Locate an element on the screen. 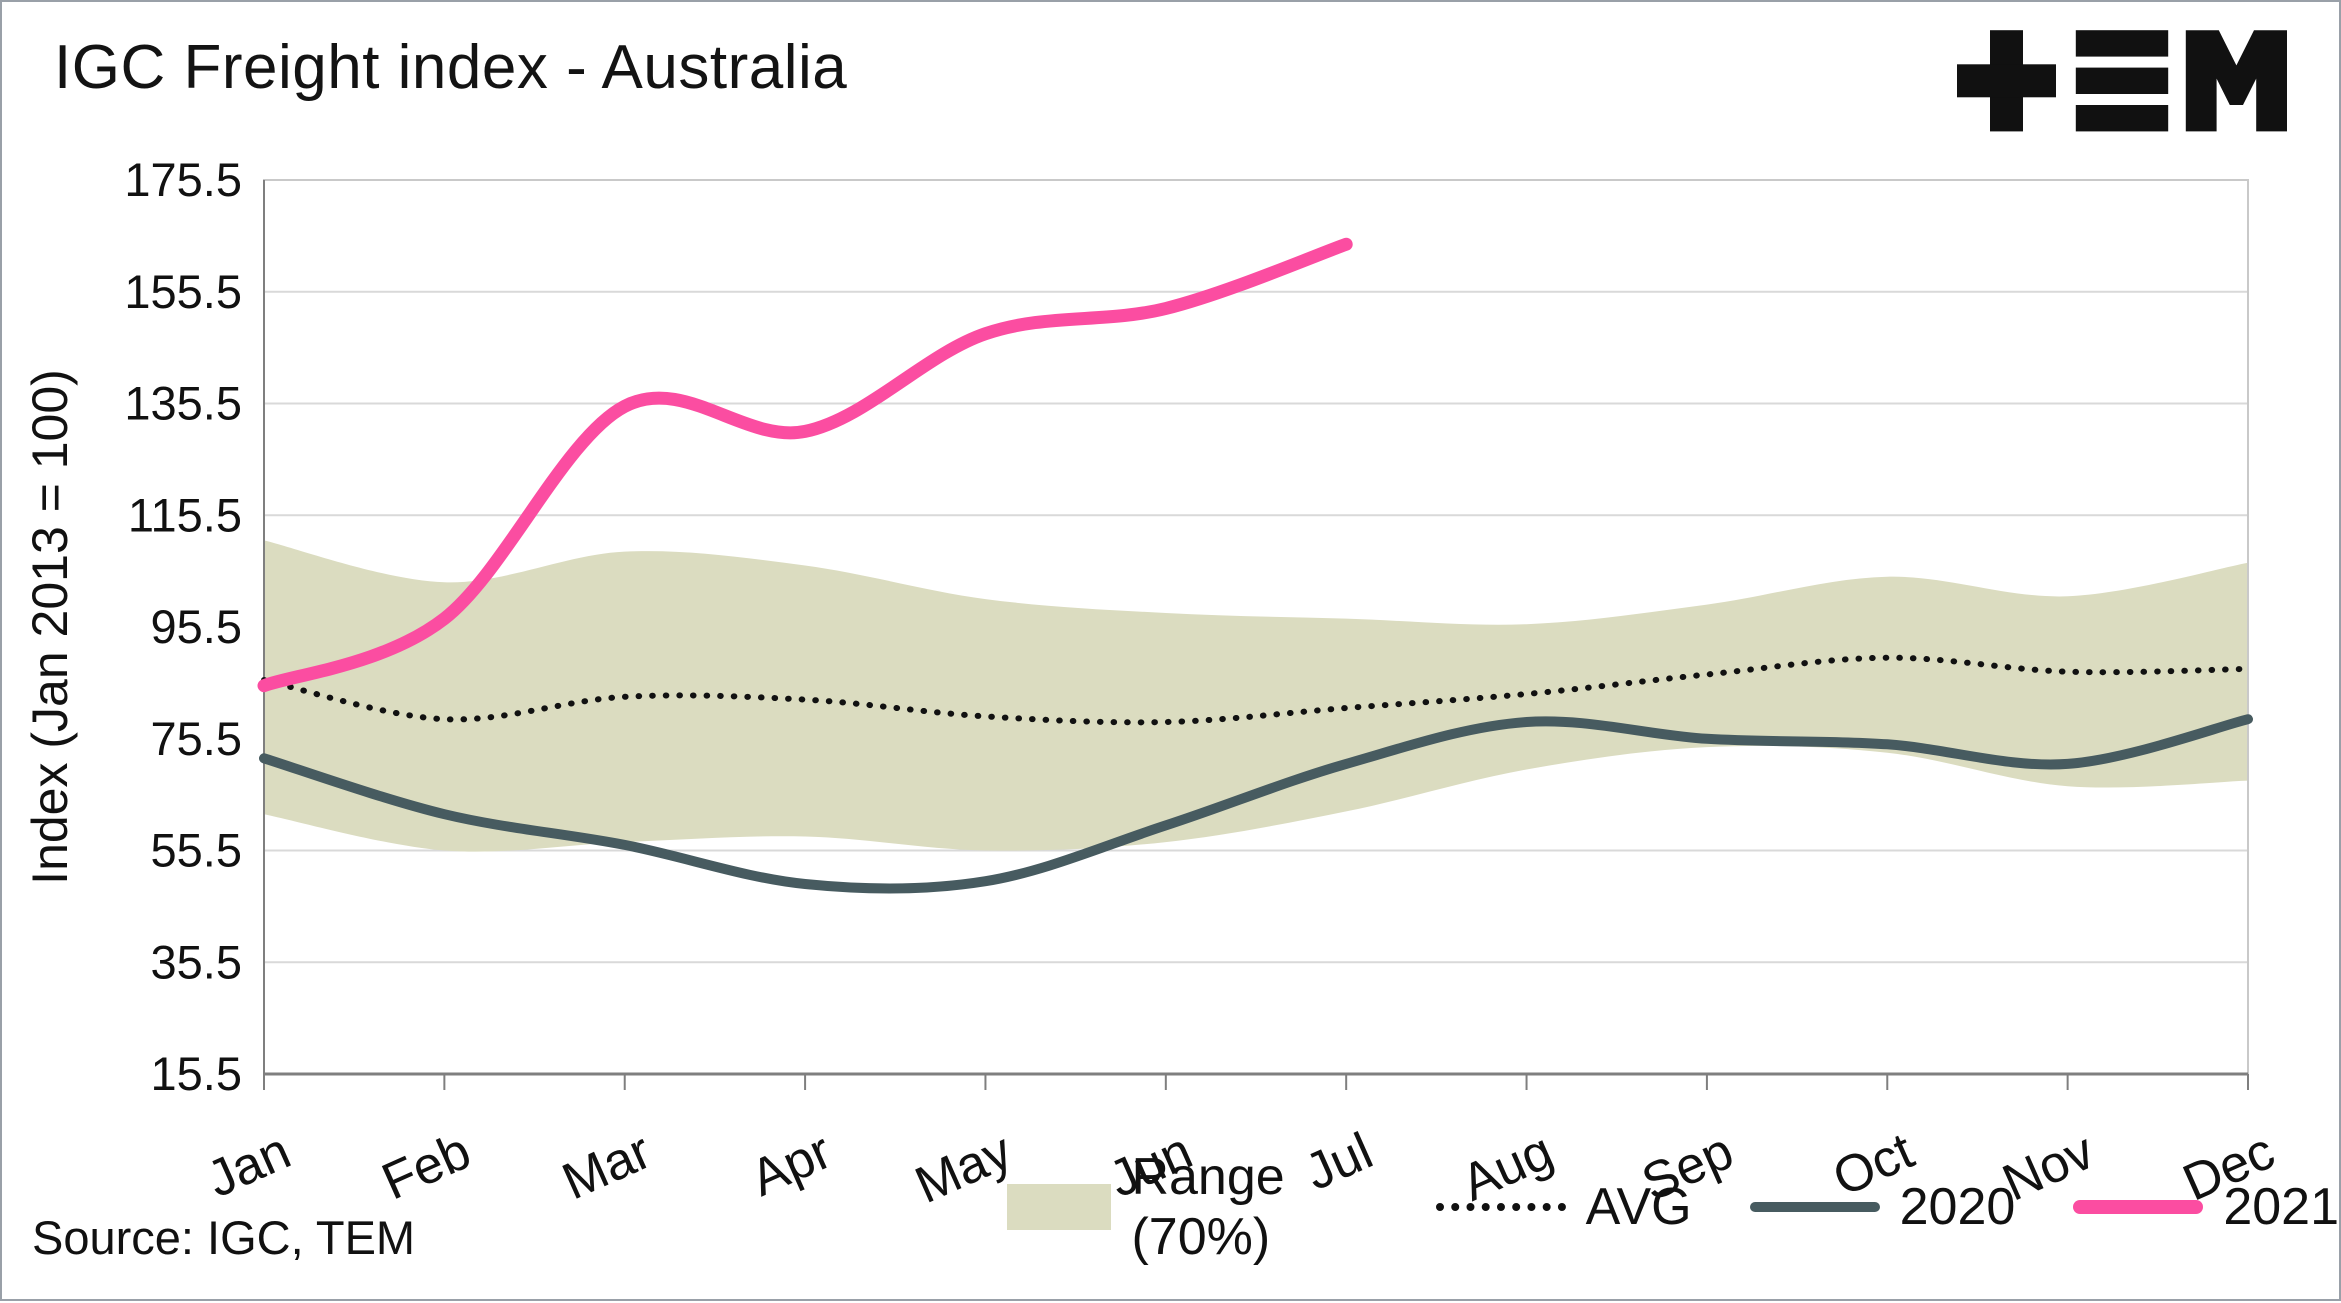 Image resolution: width=2341 pixels, height=1303 pixels. tem-logo is located at coordinates (2122, 83).